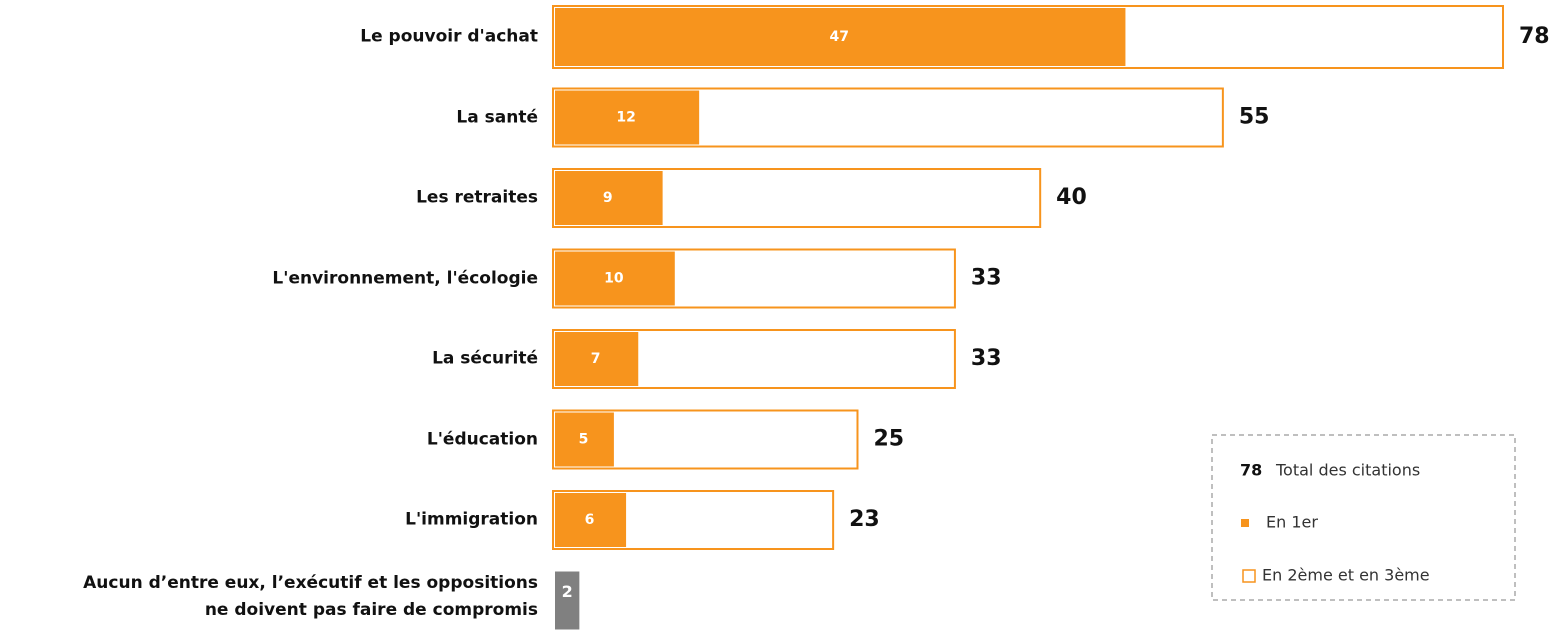 The image size is (1554, 631). I want to click on value-label: 5, so click(584, 440).